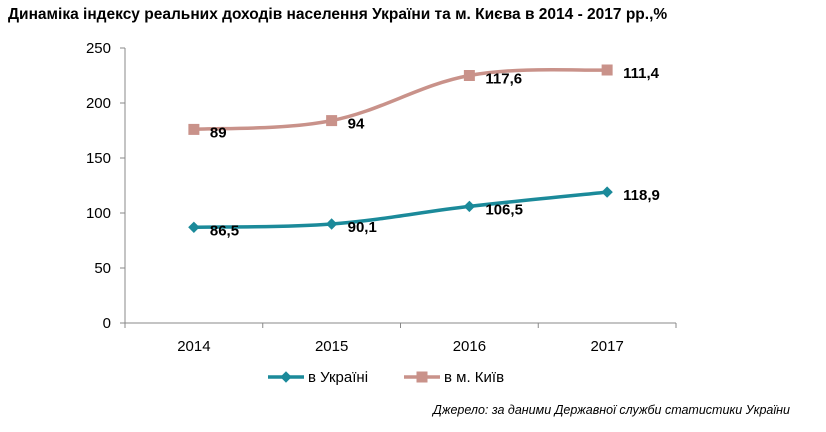 This screenshot has height=432, width=826. I want to click on legend-label-ukraine: в Україні, so click(338, 377).